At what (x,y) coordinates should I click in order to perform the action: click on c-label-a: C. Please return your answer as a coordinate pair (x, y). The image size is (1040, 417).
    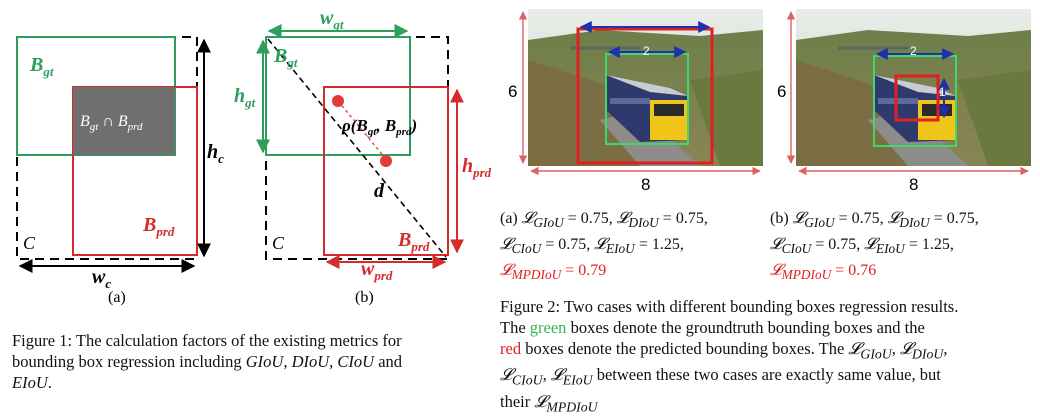
    Looking at the image, I should click on (29, 243).